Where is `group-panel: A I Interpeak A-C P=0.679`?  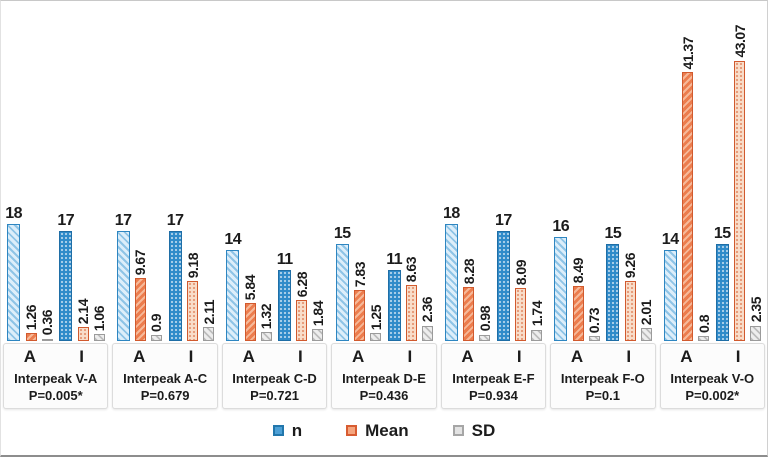
group-panel: A I Interpeak A-C P=0.679 is located at coordinates (165, 376).